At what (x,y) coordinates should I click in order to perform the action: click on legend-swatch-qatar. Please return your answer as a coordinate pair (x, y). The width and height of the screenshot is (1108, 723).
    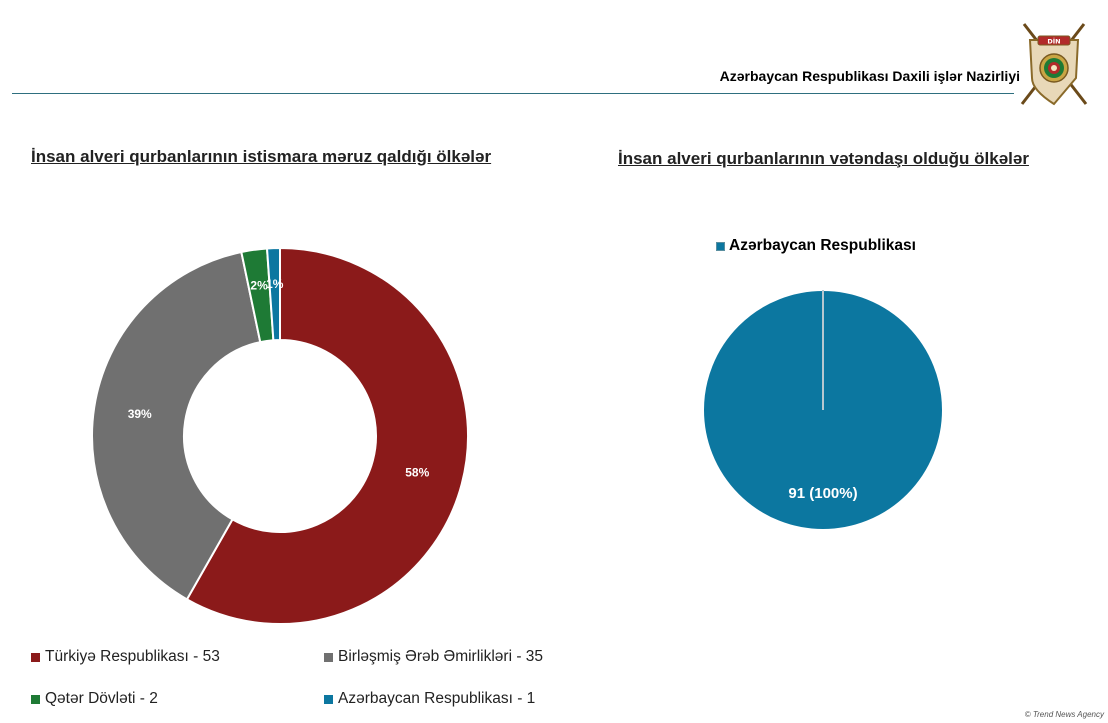
    Looking at the image, I should click on (35, 699).